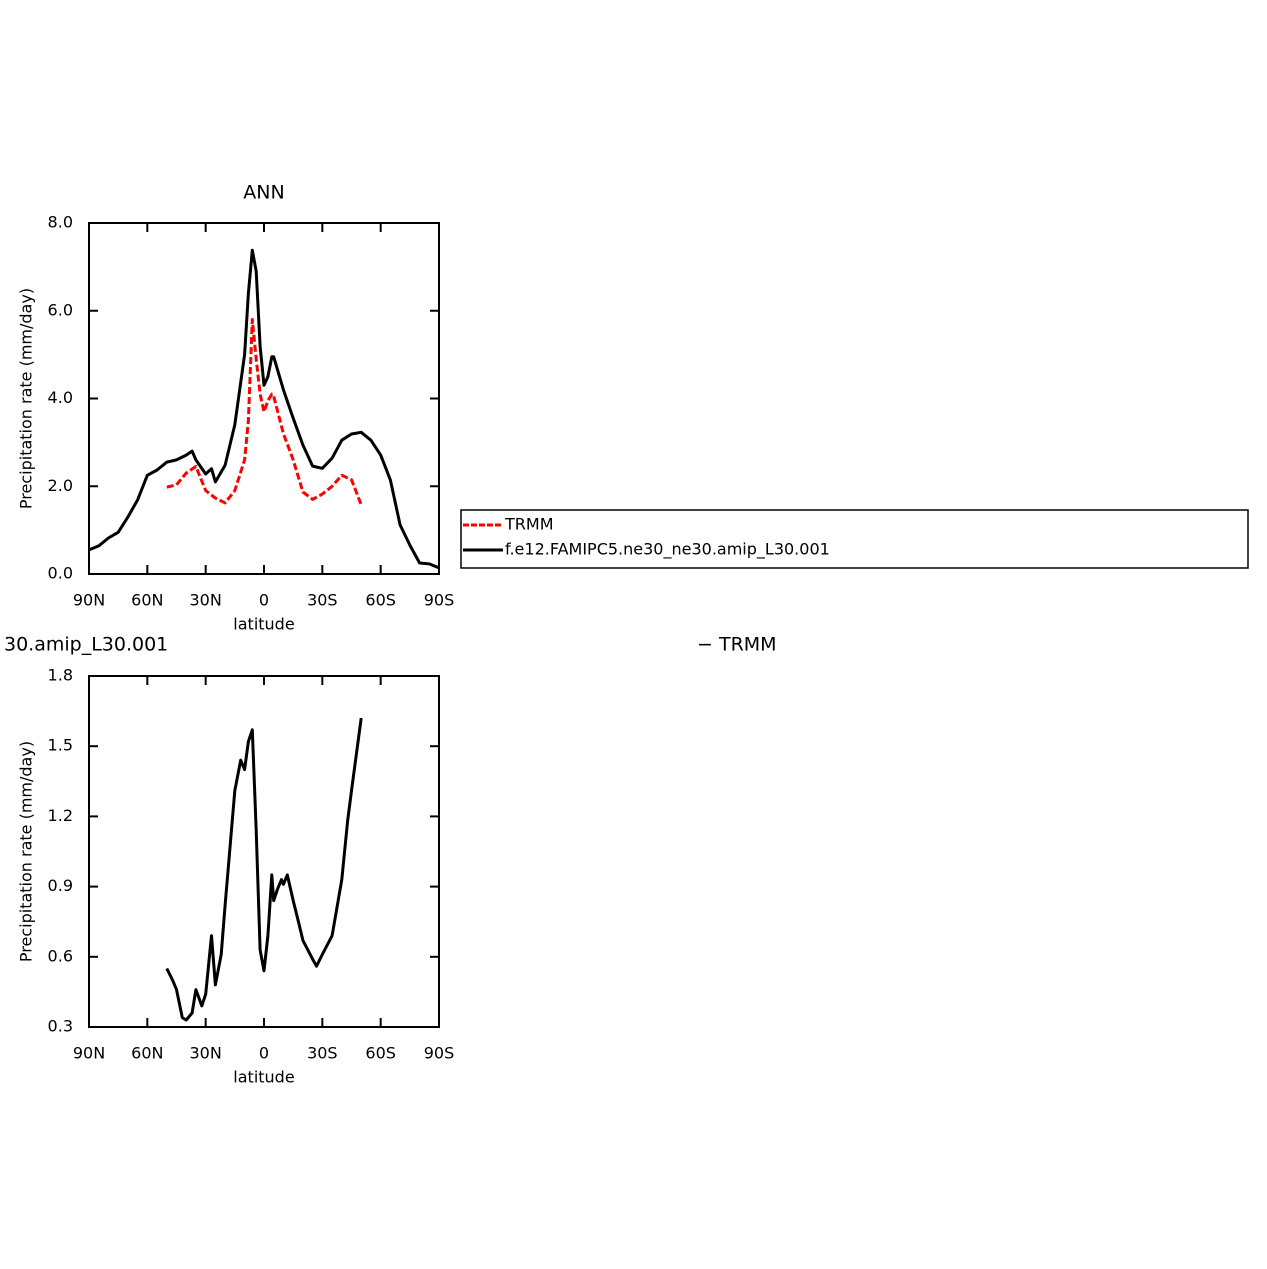 This screenshot has height=1269, width=1267. I want to click on y-tick-label: 8.0, so click(60, 222).